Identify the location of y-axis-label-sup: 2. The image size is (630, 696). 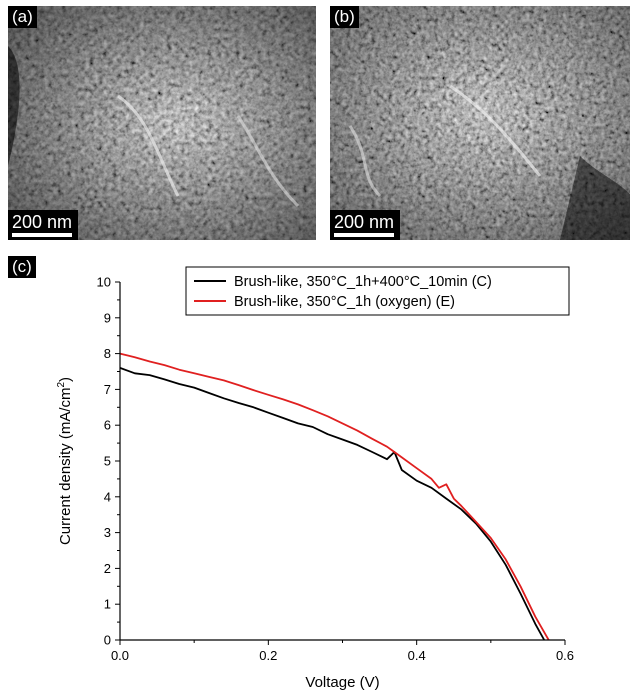
(61, 385).